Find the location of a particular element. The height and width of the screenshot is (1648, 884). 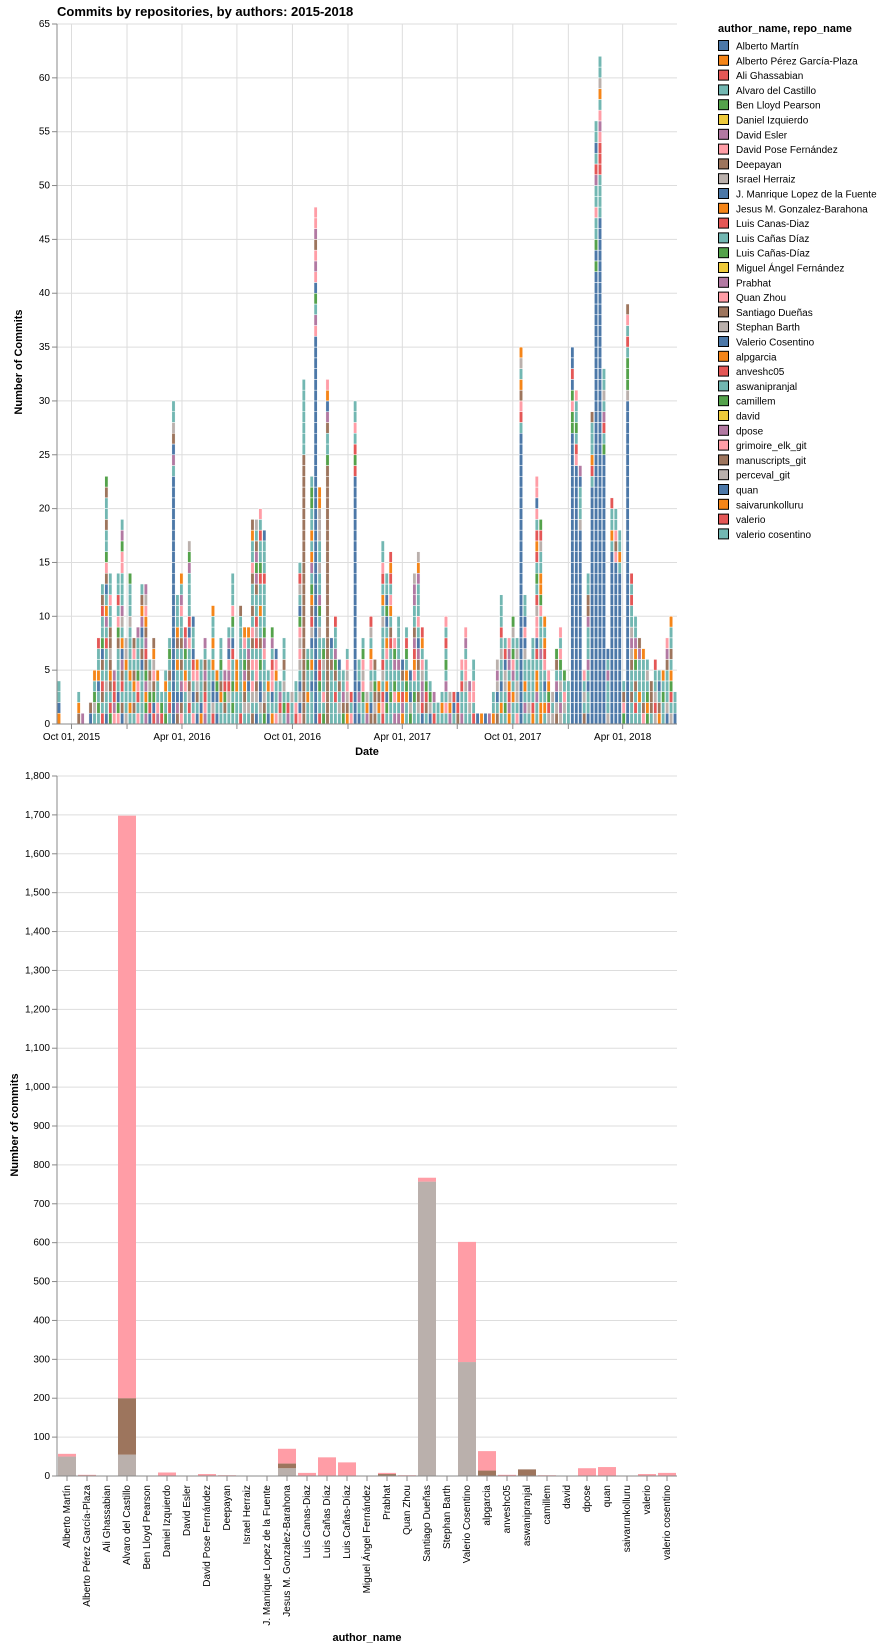

legend-label: dpose is located at coordinates (750, 431).